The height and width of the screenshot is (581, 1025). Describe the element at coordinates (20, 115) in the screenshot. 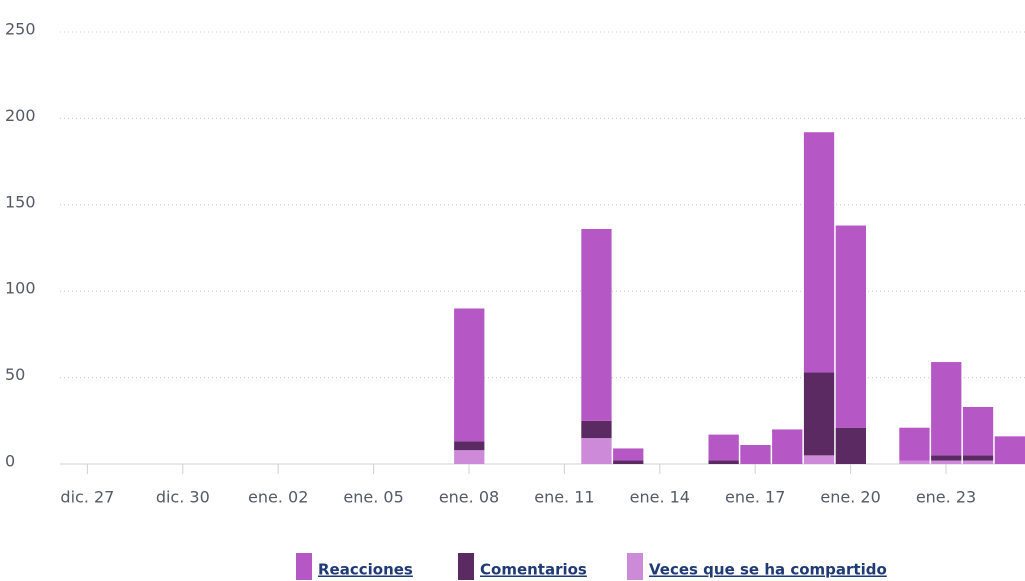

I see `y-tick-label: 200` at that location.